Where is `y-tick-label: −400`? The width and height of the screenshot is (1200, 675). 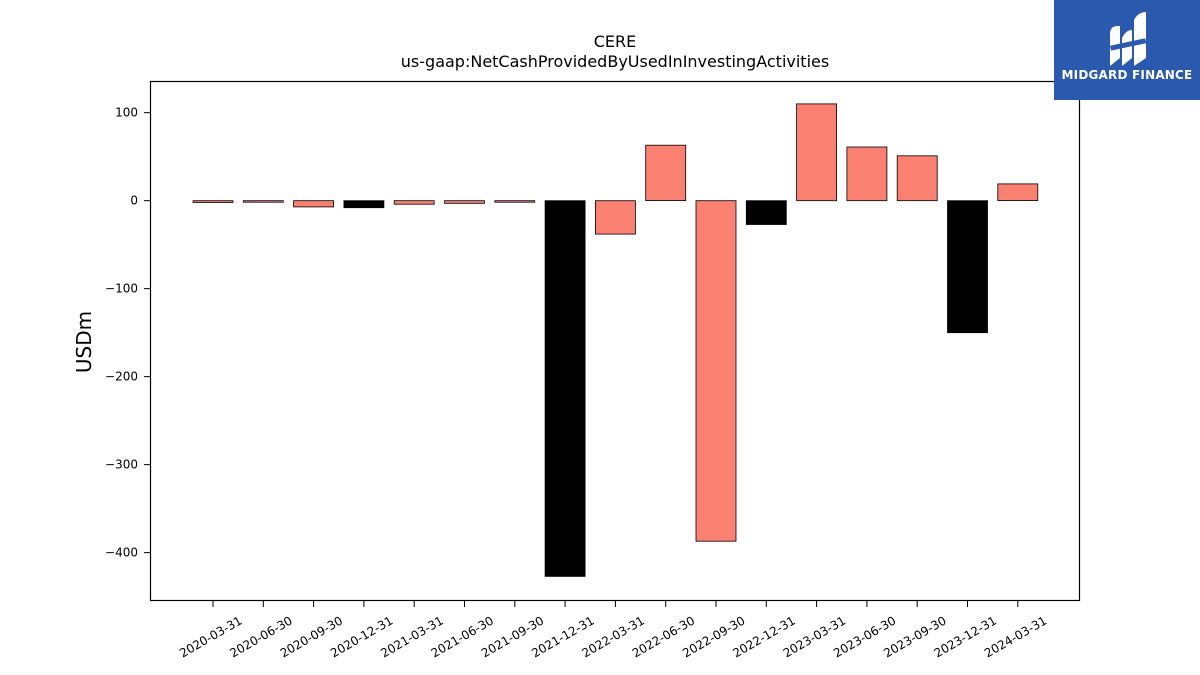 y-tick-label: −400 is located at coordinates (121, 553).